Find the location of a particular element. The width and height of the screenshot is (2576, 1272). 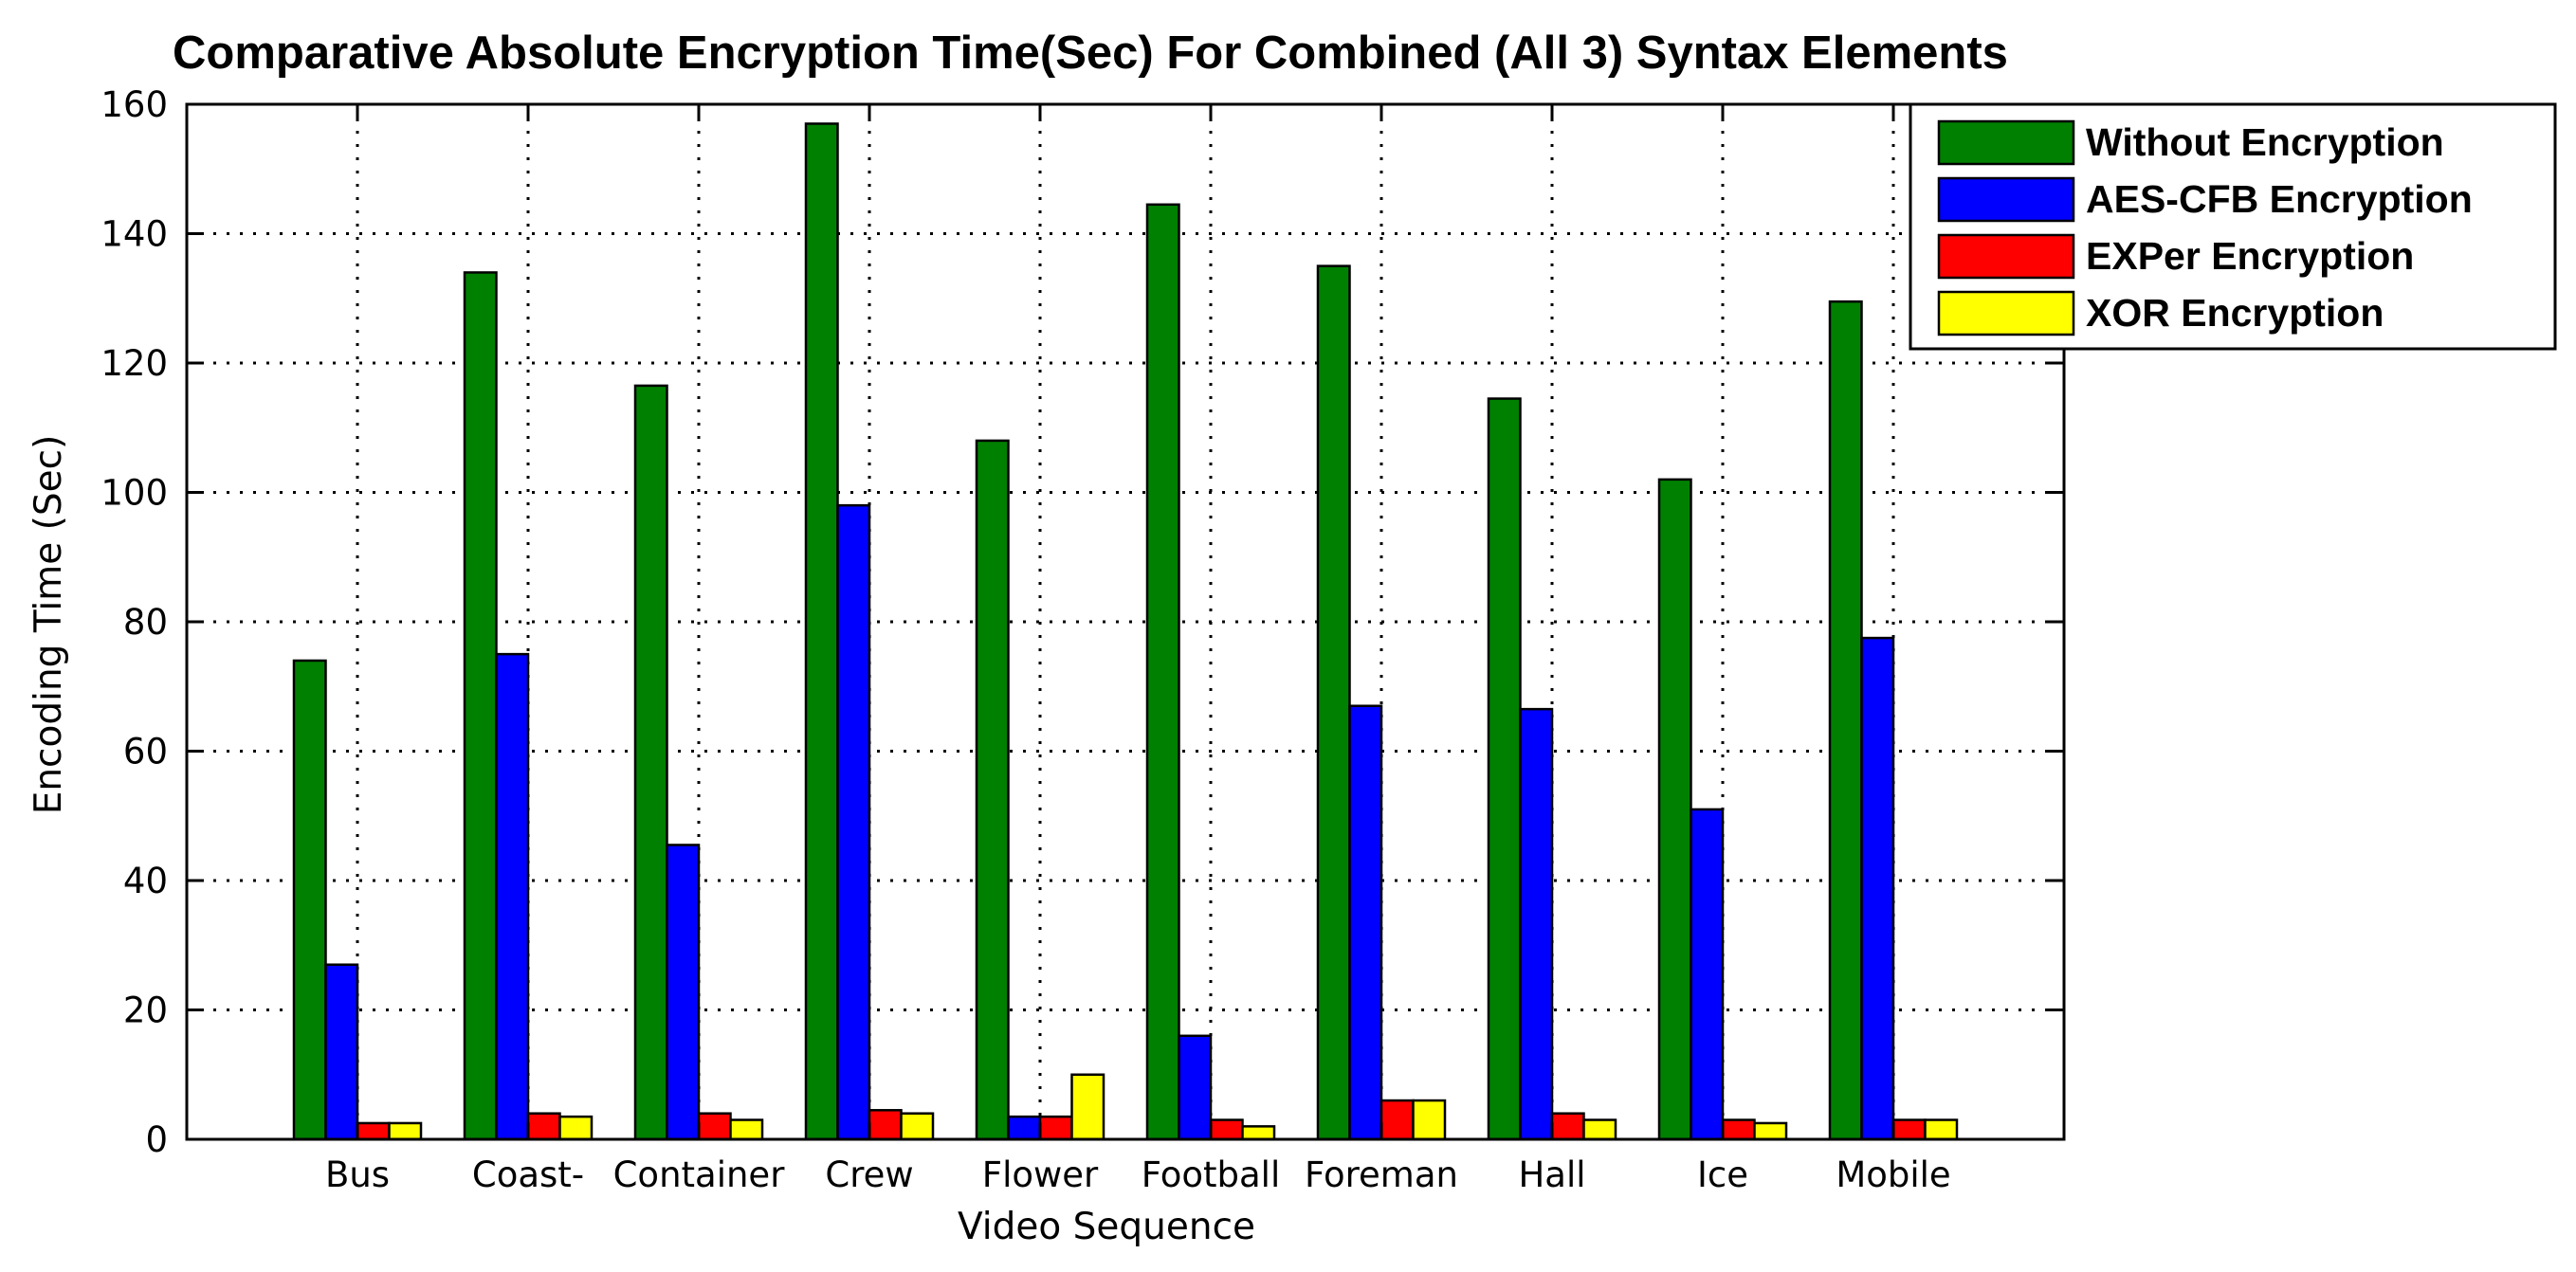

legend-entry-label: EXPer Encryption is located at coordinates (2250, 256).